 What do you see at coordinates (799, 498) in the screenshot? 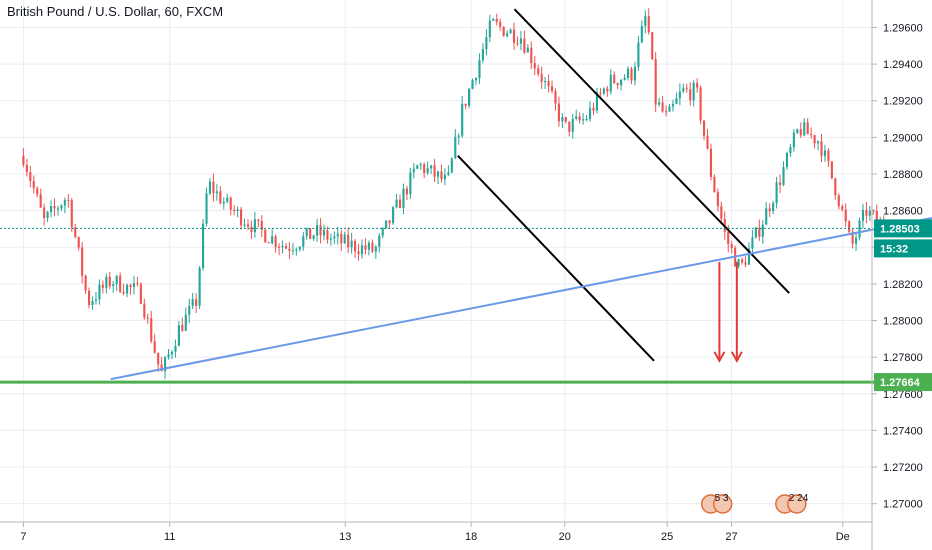
I see `event-count: 2 24` at bounding box center [799, 498].